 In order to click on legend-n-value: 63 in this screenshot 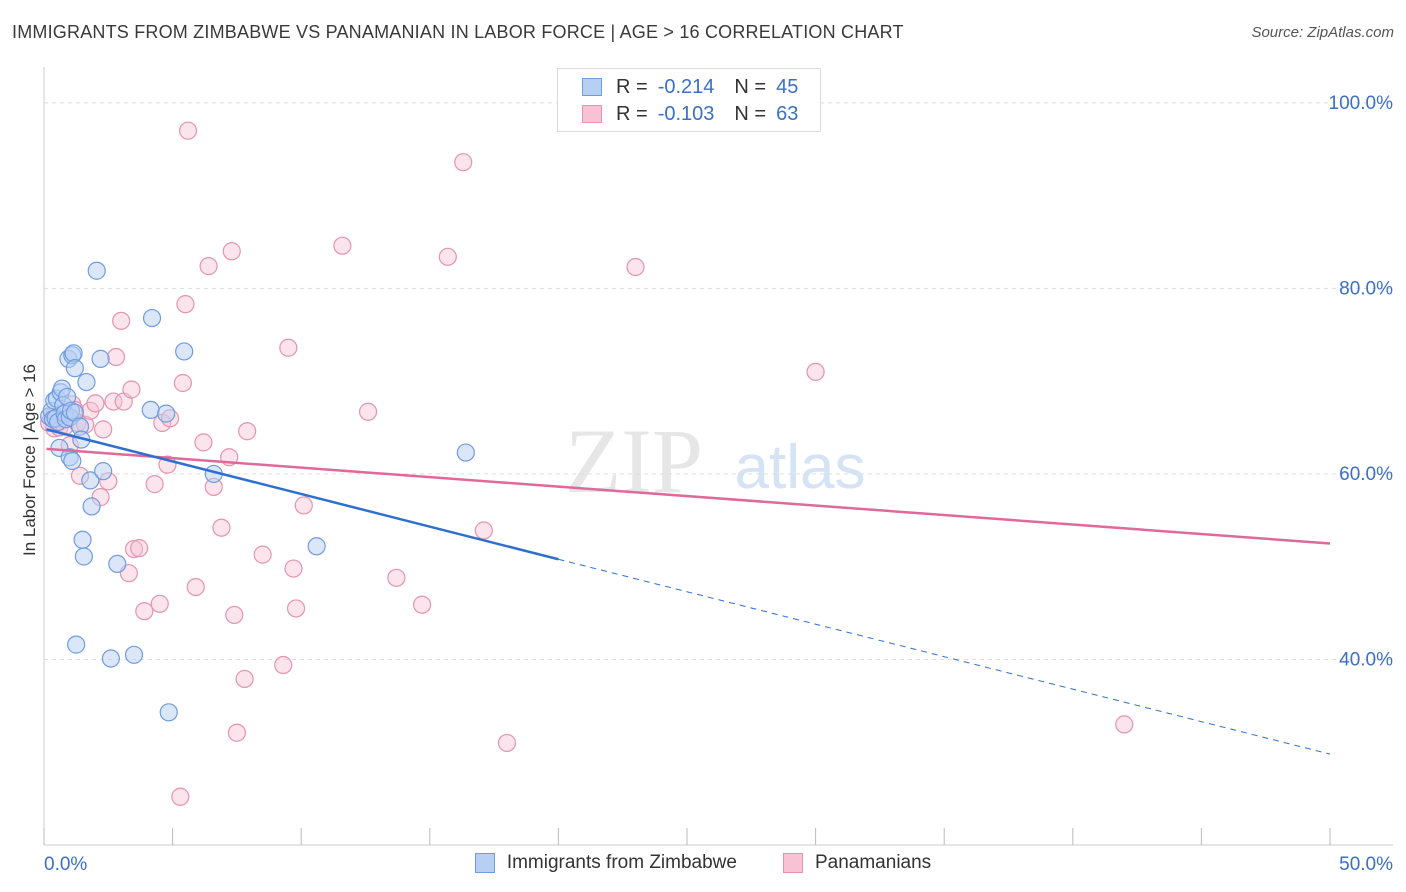, I will do `click(787, 113)`.